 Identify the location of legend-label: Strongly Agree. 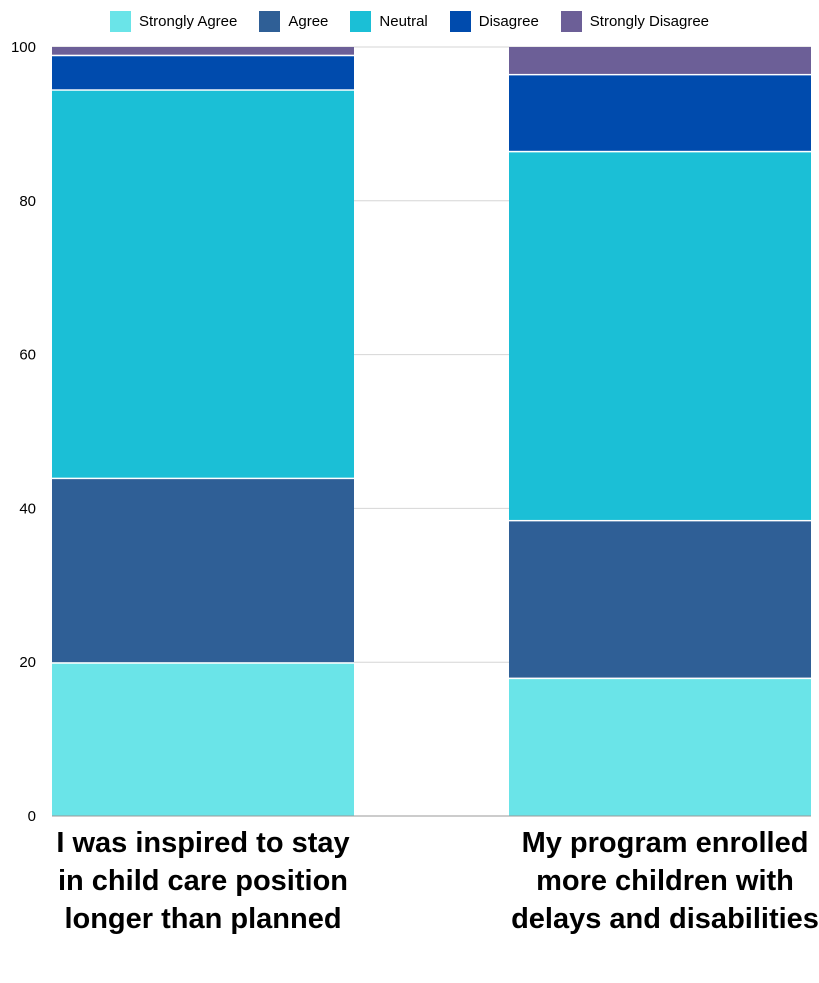
(188, 21).